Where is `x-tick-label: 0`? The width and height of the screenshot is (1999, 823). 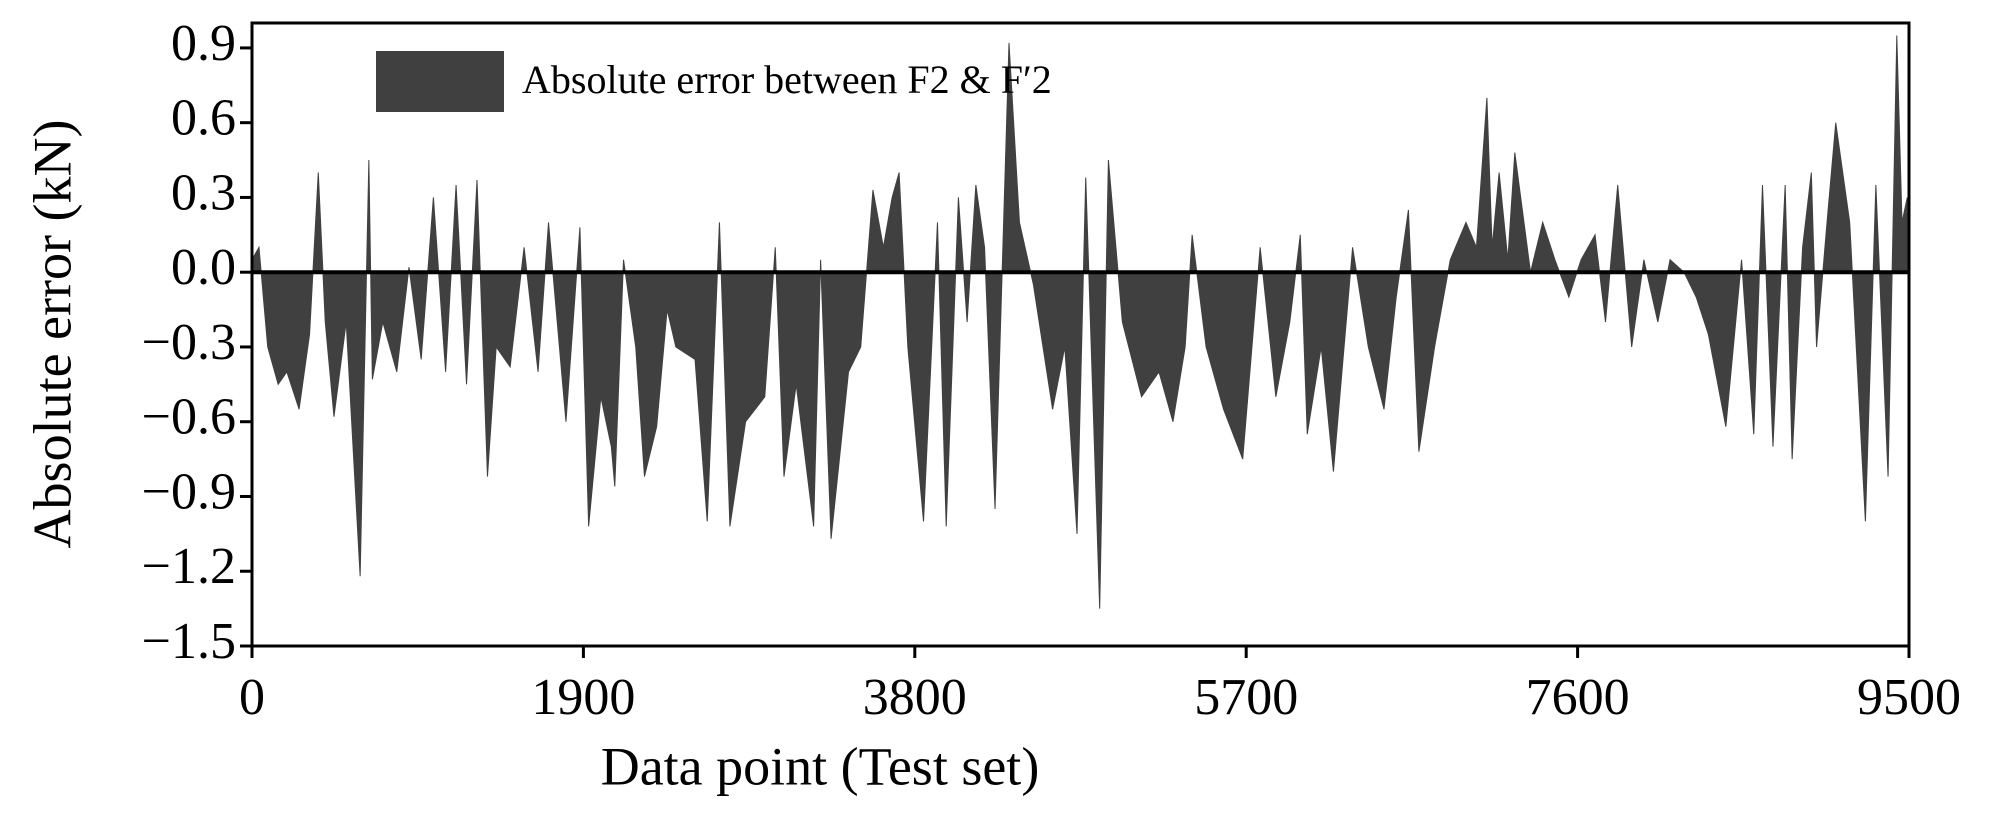
x-tick-label: 0 is located at coordinates (252, 697).